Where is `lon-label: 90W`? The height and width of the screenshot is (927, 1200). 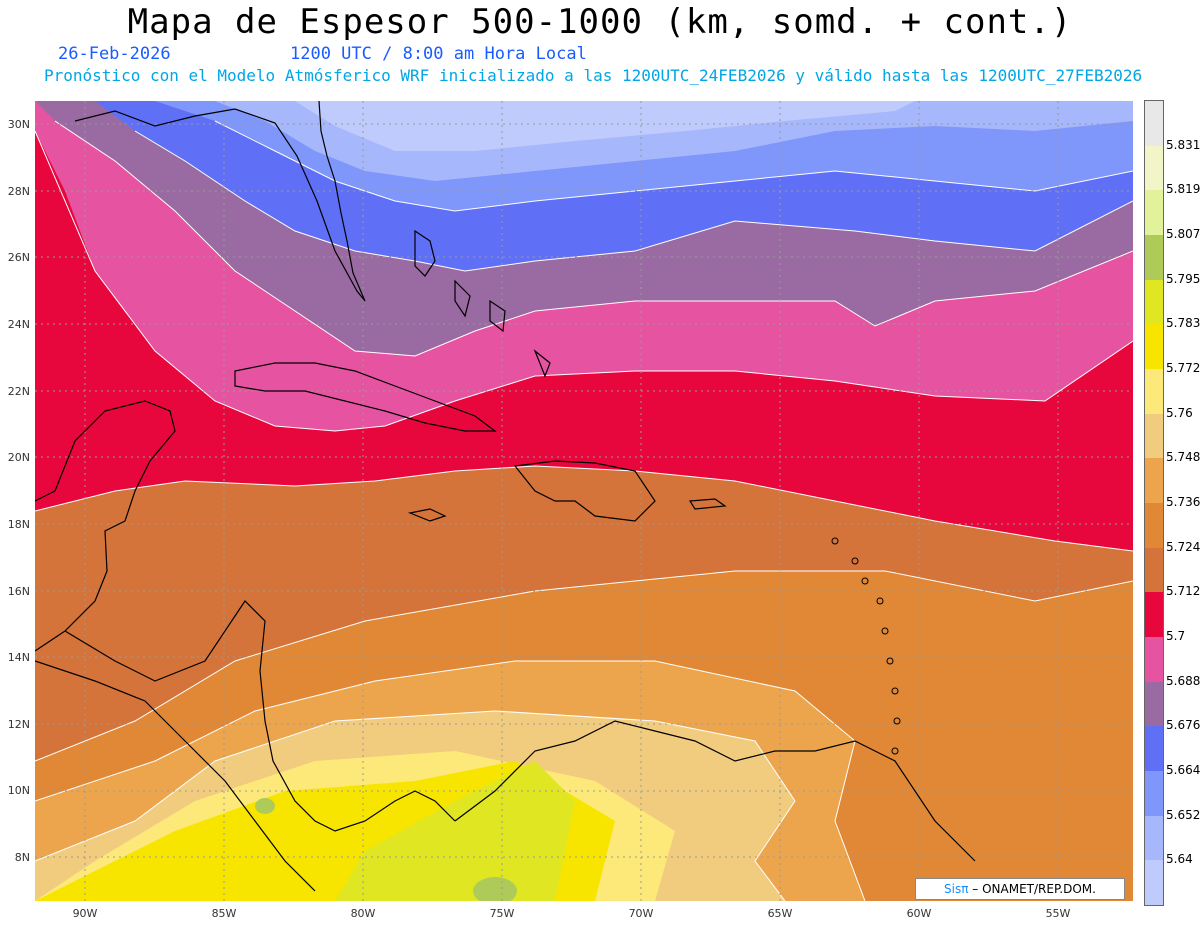
lon-label: 90W is located at coordinates (85, 913).